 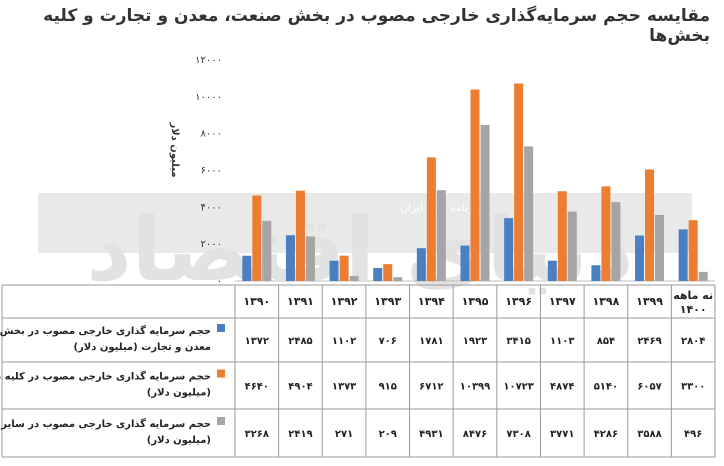 I want to click on data-label: ۱۰۳۹۹, so click(x=475, y=387).